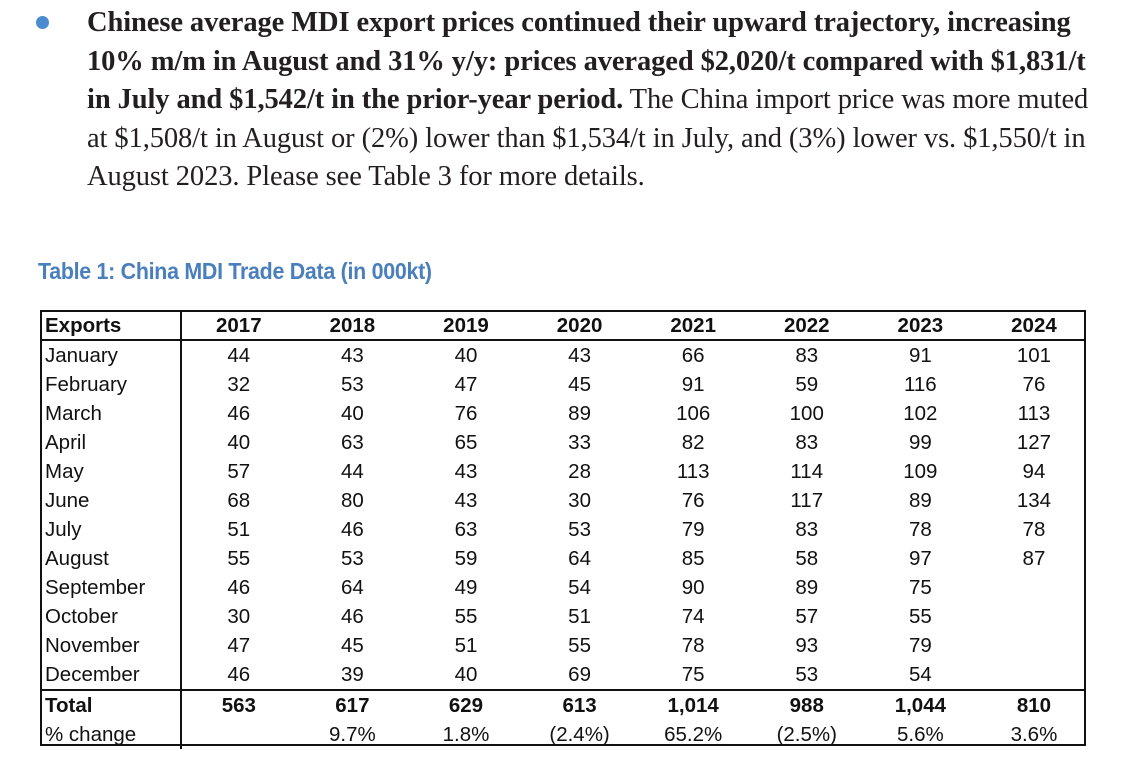  Describe the element at coordinates (563, 674) in the screenshot. I see `table-row: December 46 39 40 69 75 53 54` at that location.